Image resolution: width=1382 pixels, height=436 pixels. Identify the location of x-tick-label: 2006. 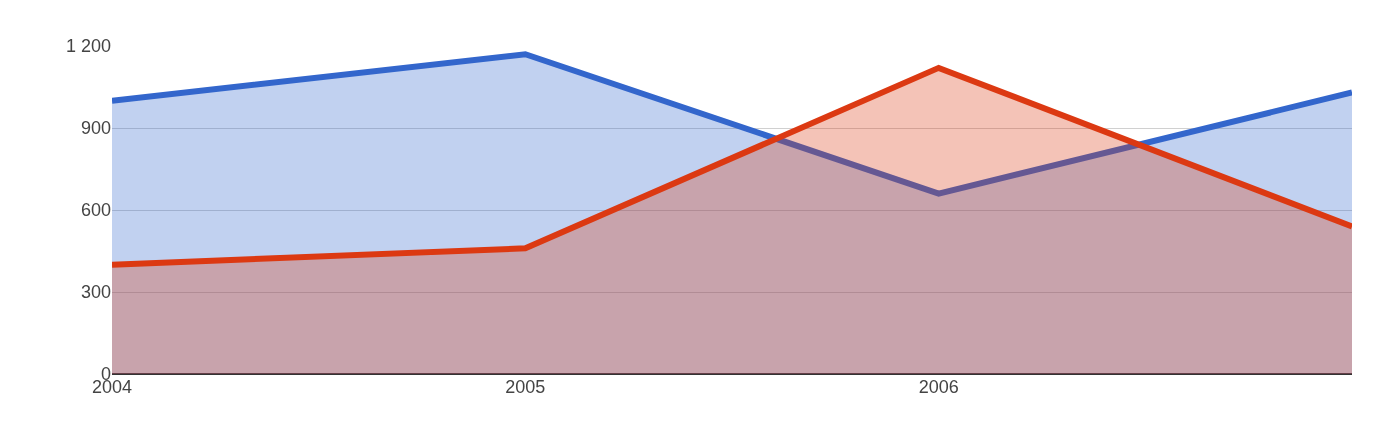
(938, 387).